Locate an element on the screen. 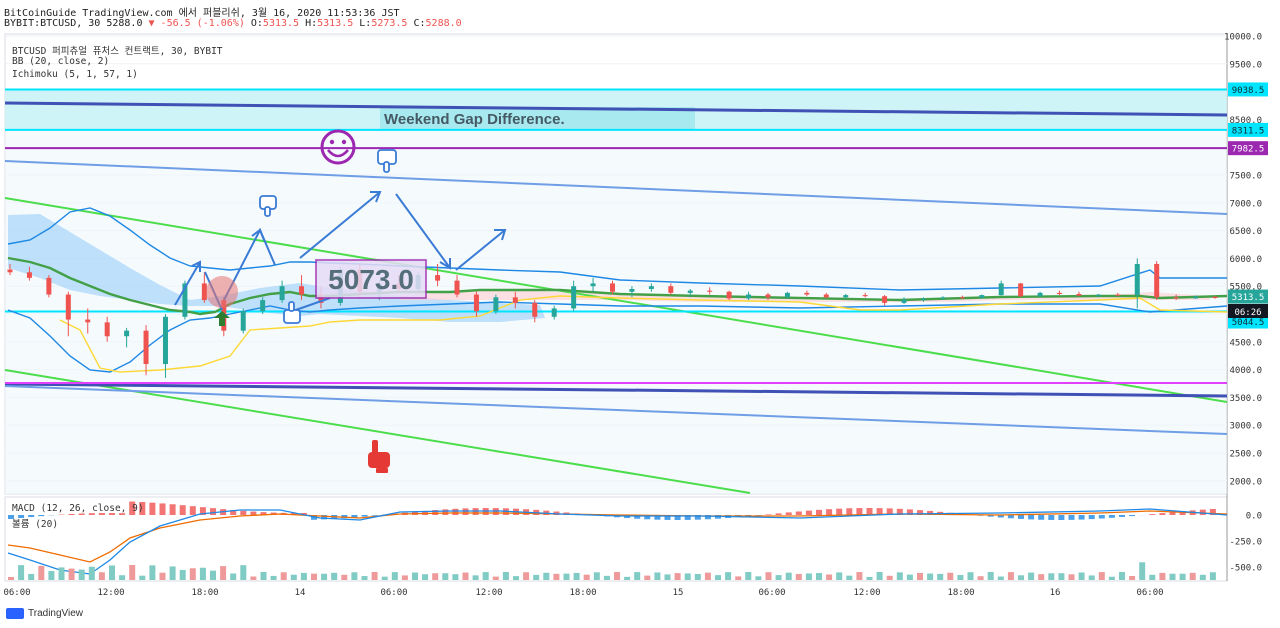 The width and height of the screenshot is (1280, 628). y-tick-label: 9500.0 is located at coordinates (1245, 65).